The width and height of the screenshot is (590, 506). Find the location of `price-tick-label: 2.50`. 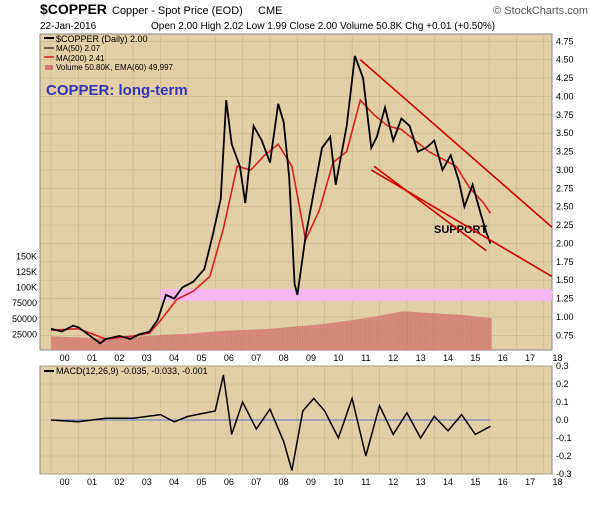

price-tick-label: 2.50 is located at coordinates (565, 207).